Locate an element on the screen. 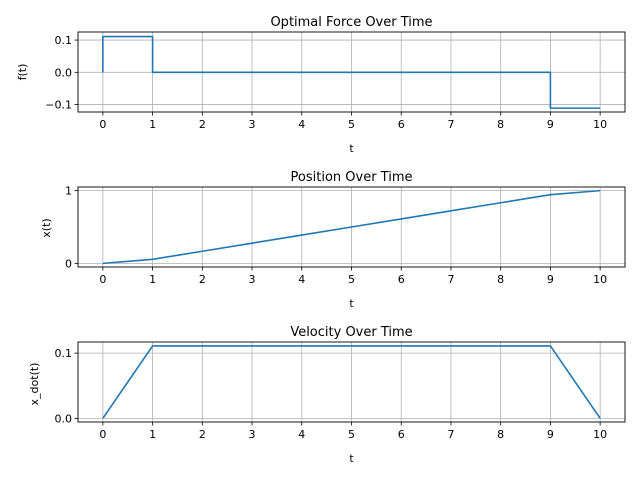  position-chart-xtick-label: 10 is located at coordinates (600, 279).